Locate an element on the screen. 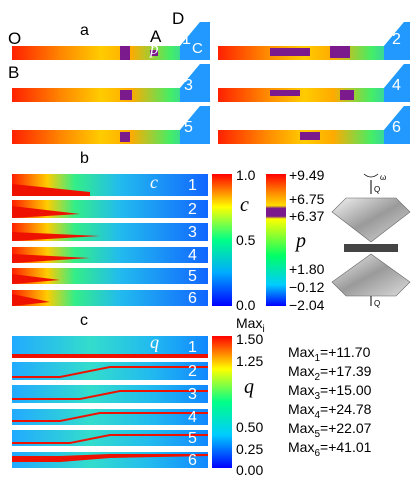 Image resolution: width=416 pixels, height=491 pixels. colorbar-p-tick-6: −2.04 is located at coordinates (307, 305).